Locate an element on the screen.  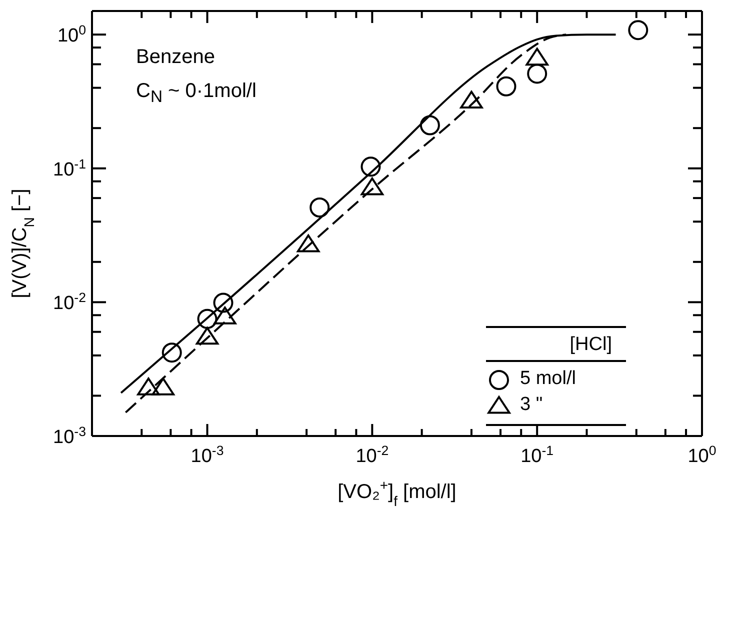
legend-label: 3 " is located at coordinates (531, 405).